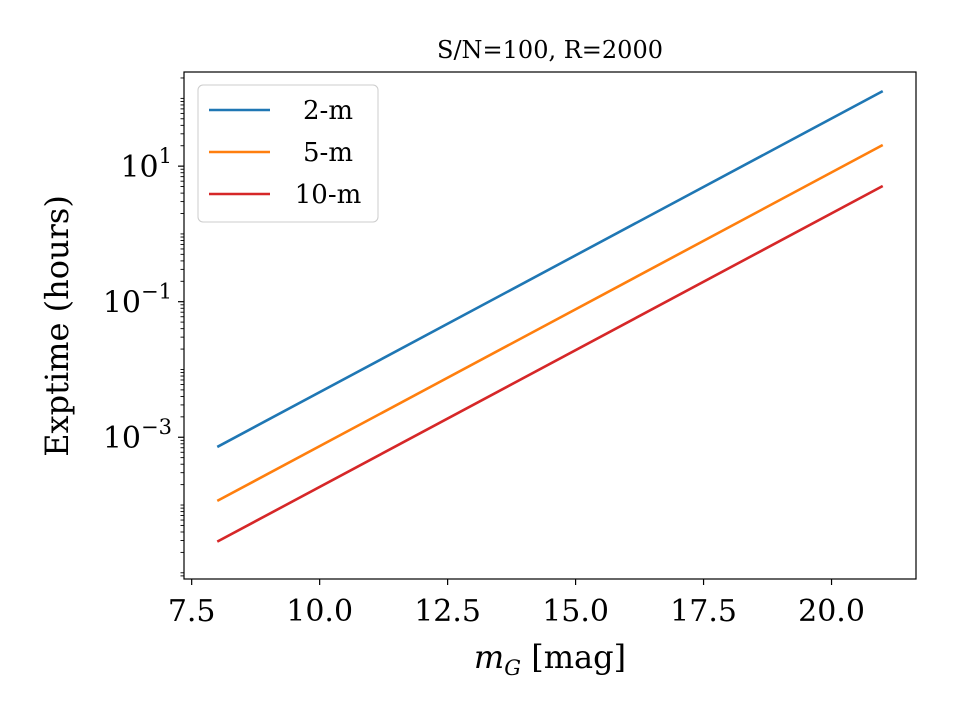 Image resolution: width=953 pixels, height=716 pixels. What do you see at coordinates (137, 435) in the screenshot?
I see `y-tick-label: 10⁻³` at bounding box center [137, 435].